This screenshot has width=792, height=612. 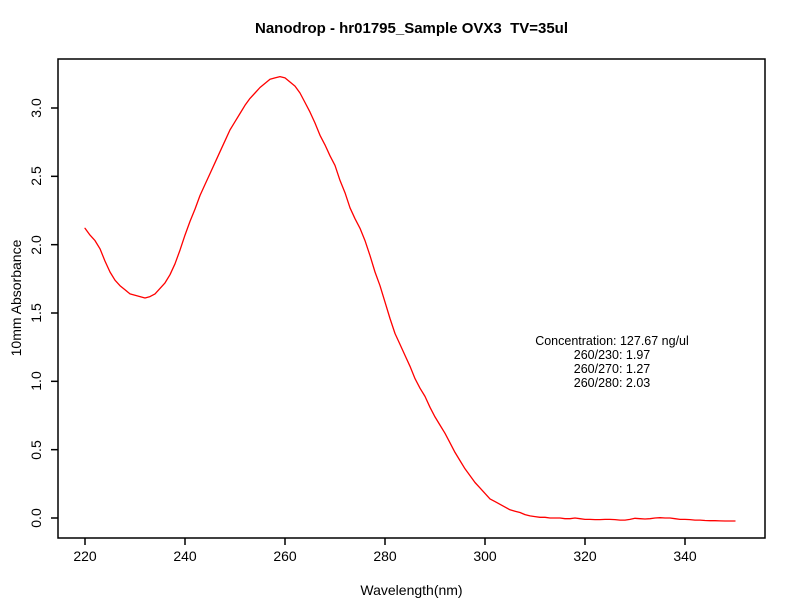 I want to click on x-tick-label-340: 340, so click(x=685, y=556).